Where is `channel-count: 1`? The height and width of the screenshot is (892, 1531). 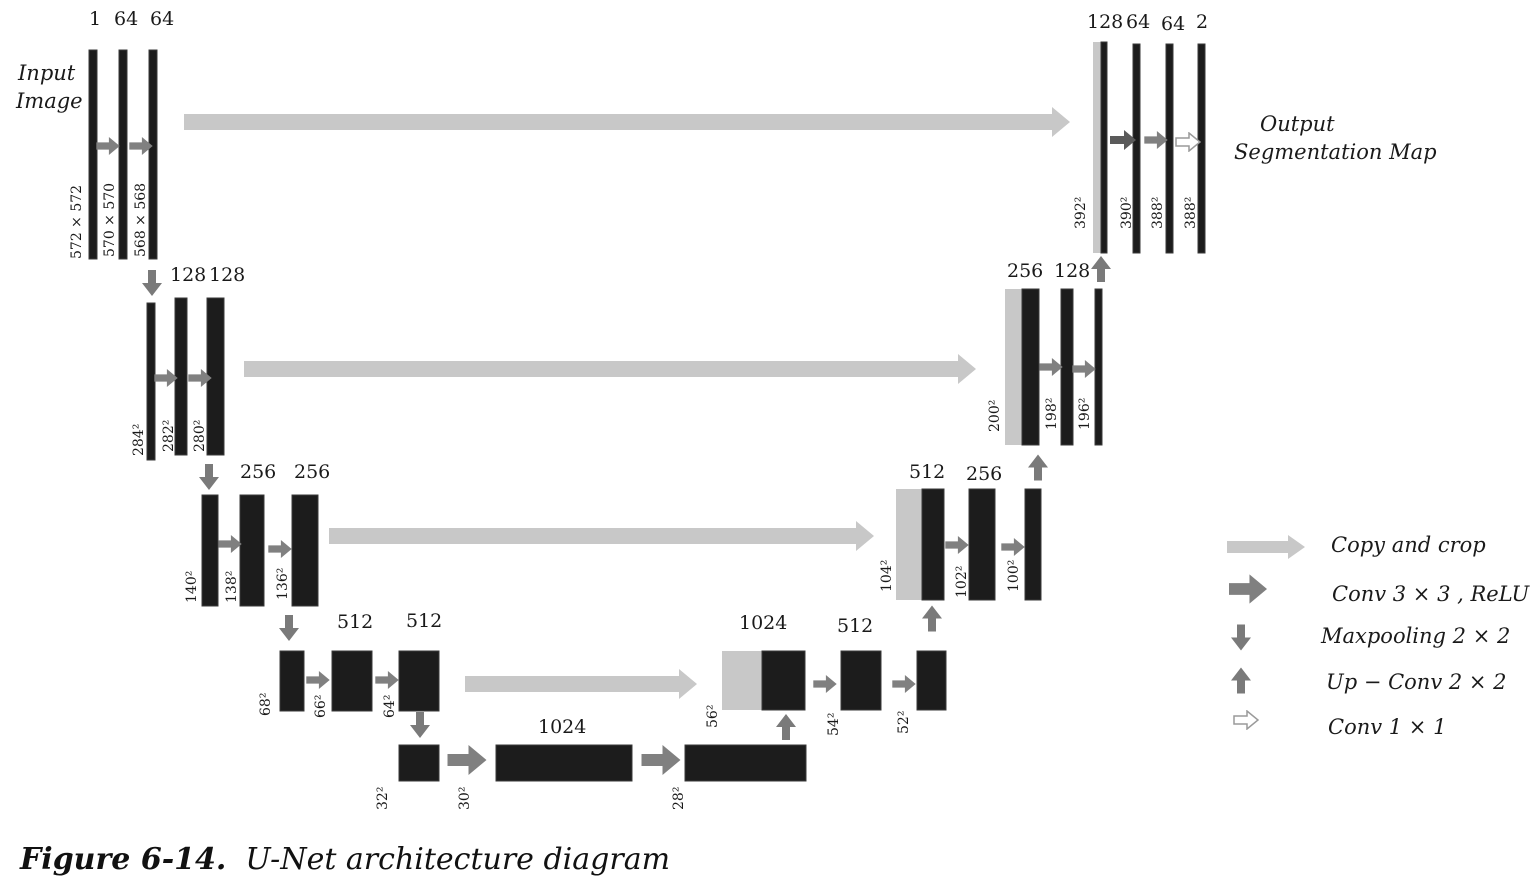 channel-count: 1 is located at coordinates (95, 19).